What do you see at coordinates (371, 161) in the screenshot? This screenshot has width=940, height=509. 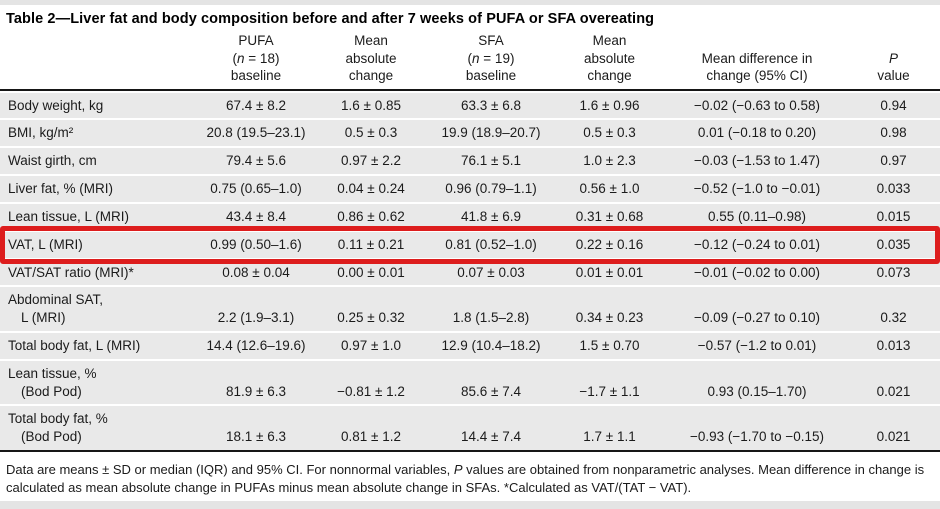 I see `cell-value: 0.97 ± 2.2` at bounding box center [371, 161].